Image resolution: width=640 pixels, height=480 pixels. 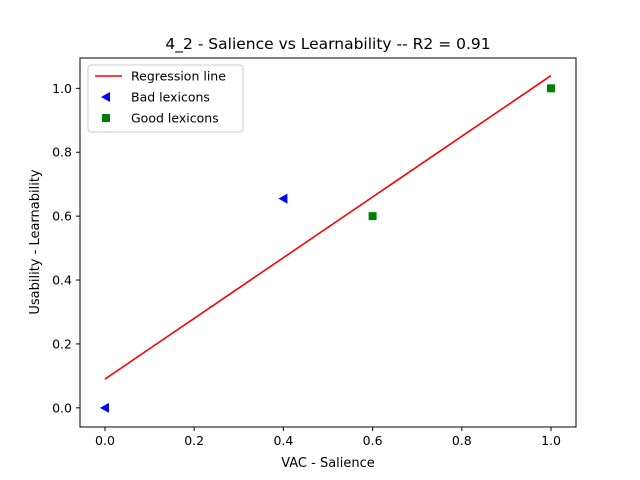 What do you see at coordinates (373, 440) in the screenshot?
I see `x-tick-label: 0.6` at bounding box center [373, 440].